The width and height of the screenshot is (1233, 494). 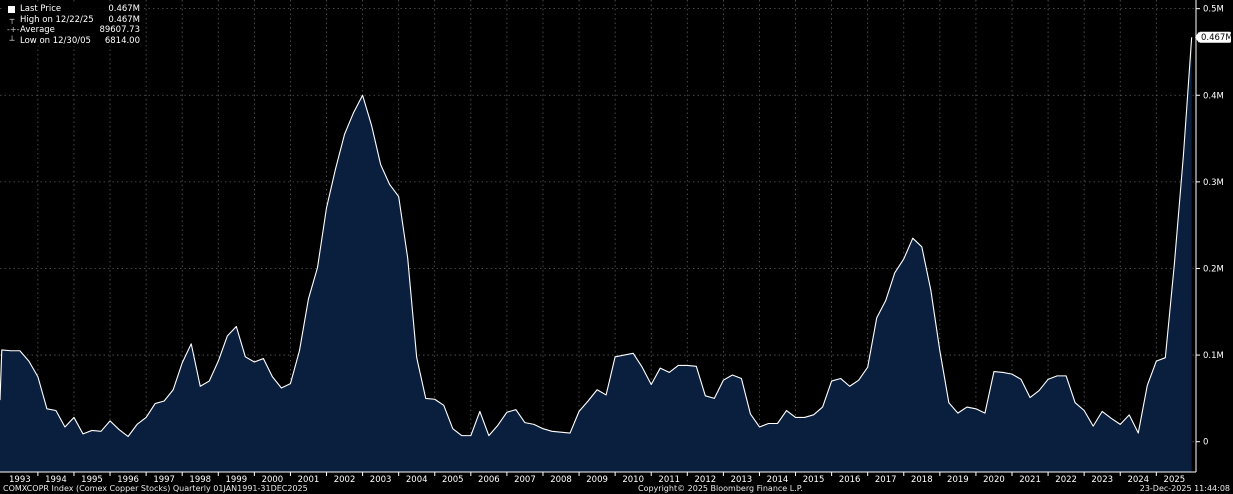 I want to click on y-tick-label: 0.4M, so click(x=1213, y=96).